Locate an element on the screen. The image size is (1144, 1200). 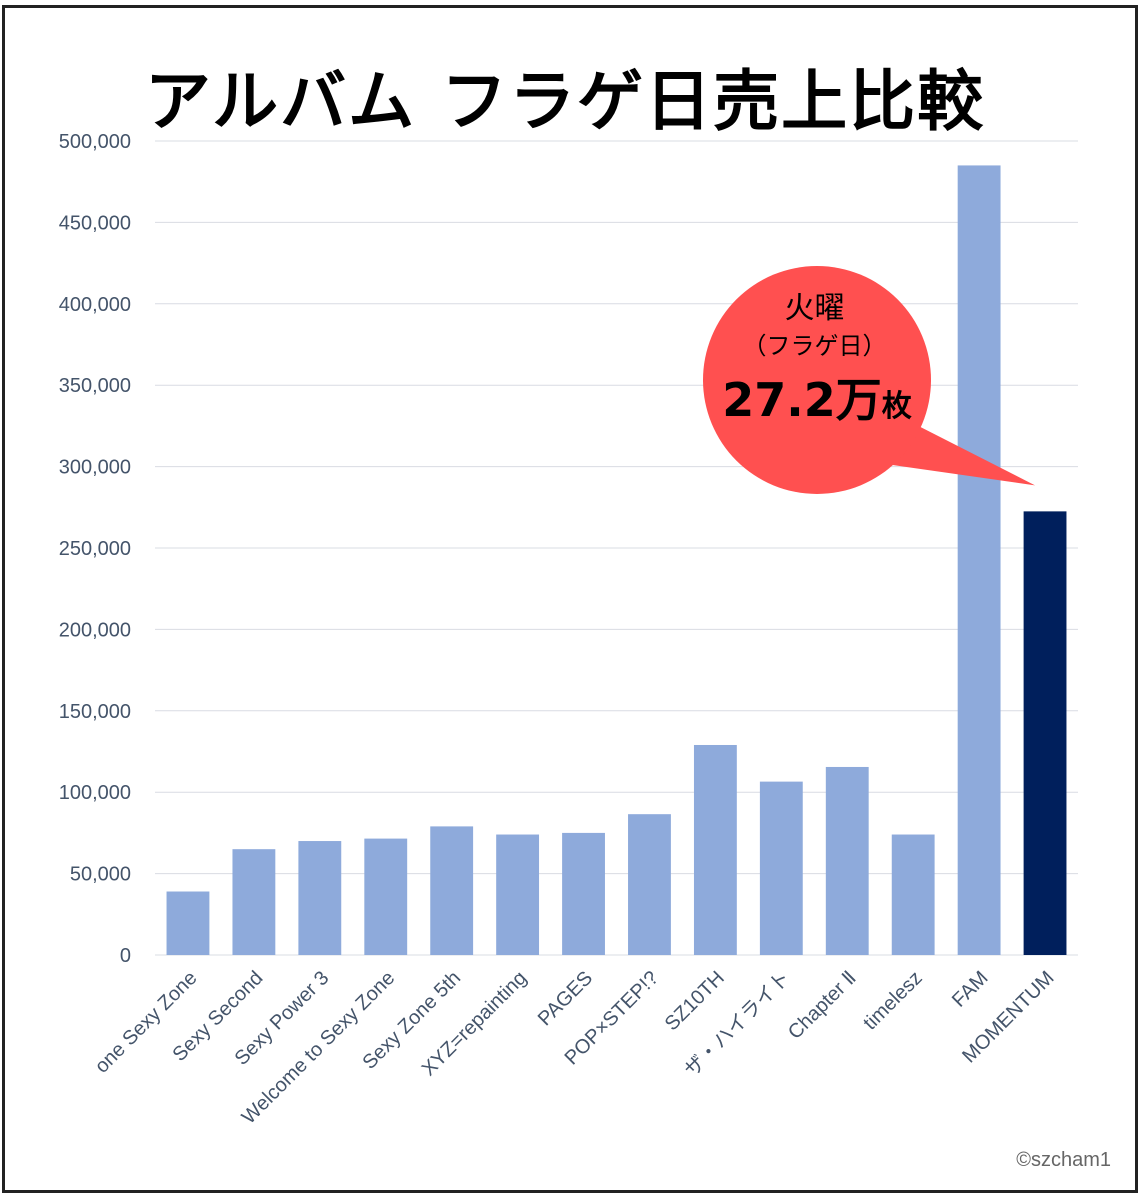
y-tick-label: 0 is located at coordinates (125, 956).